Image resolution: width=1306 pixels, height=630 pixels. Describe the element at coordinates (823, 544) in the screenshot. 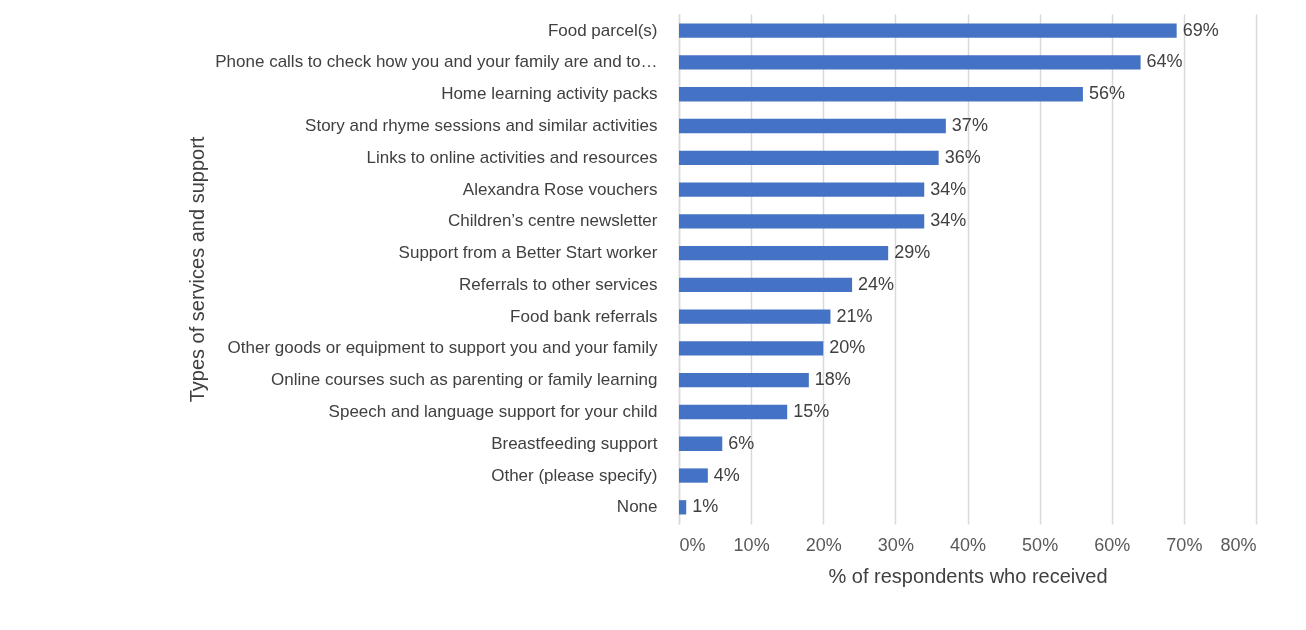

I see `x-tick-label: 20%` at that location.